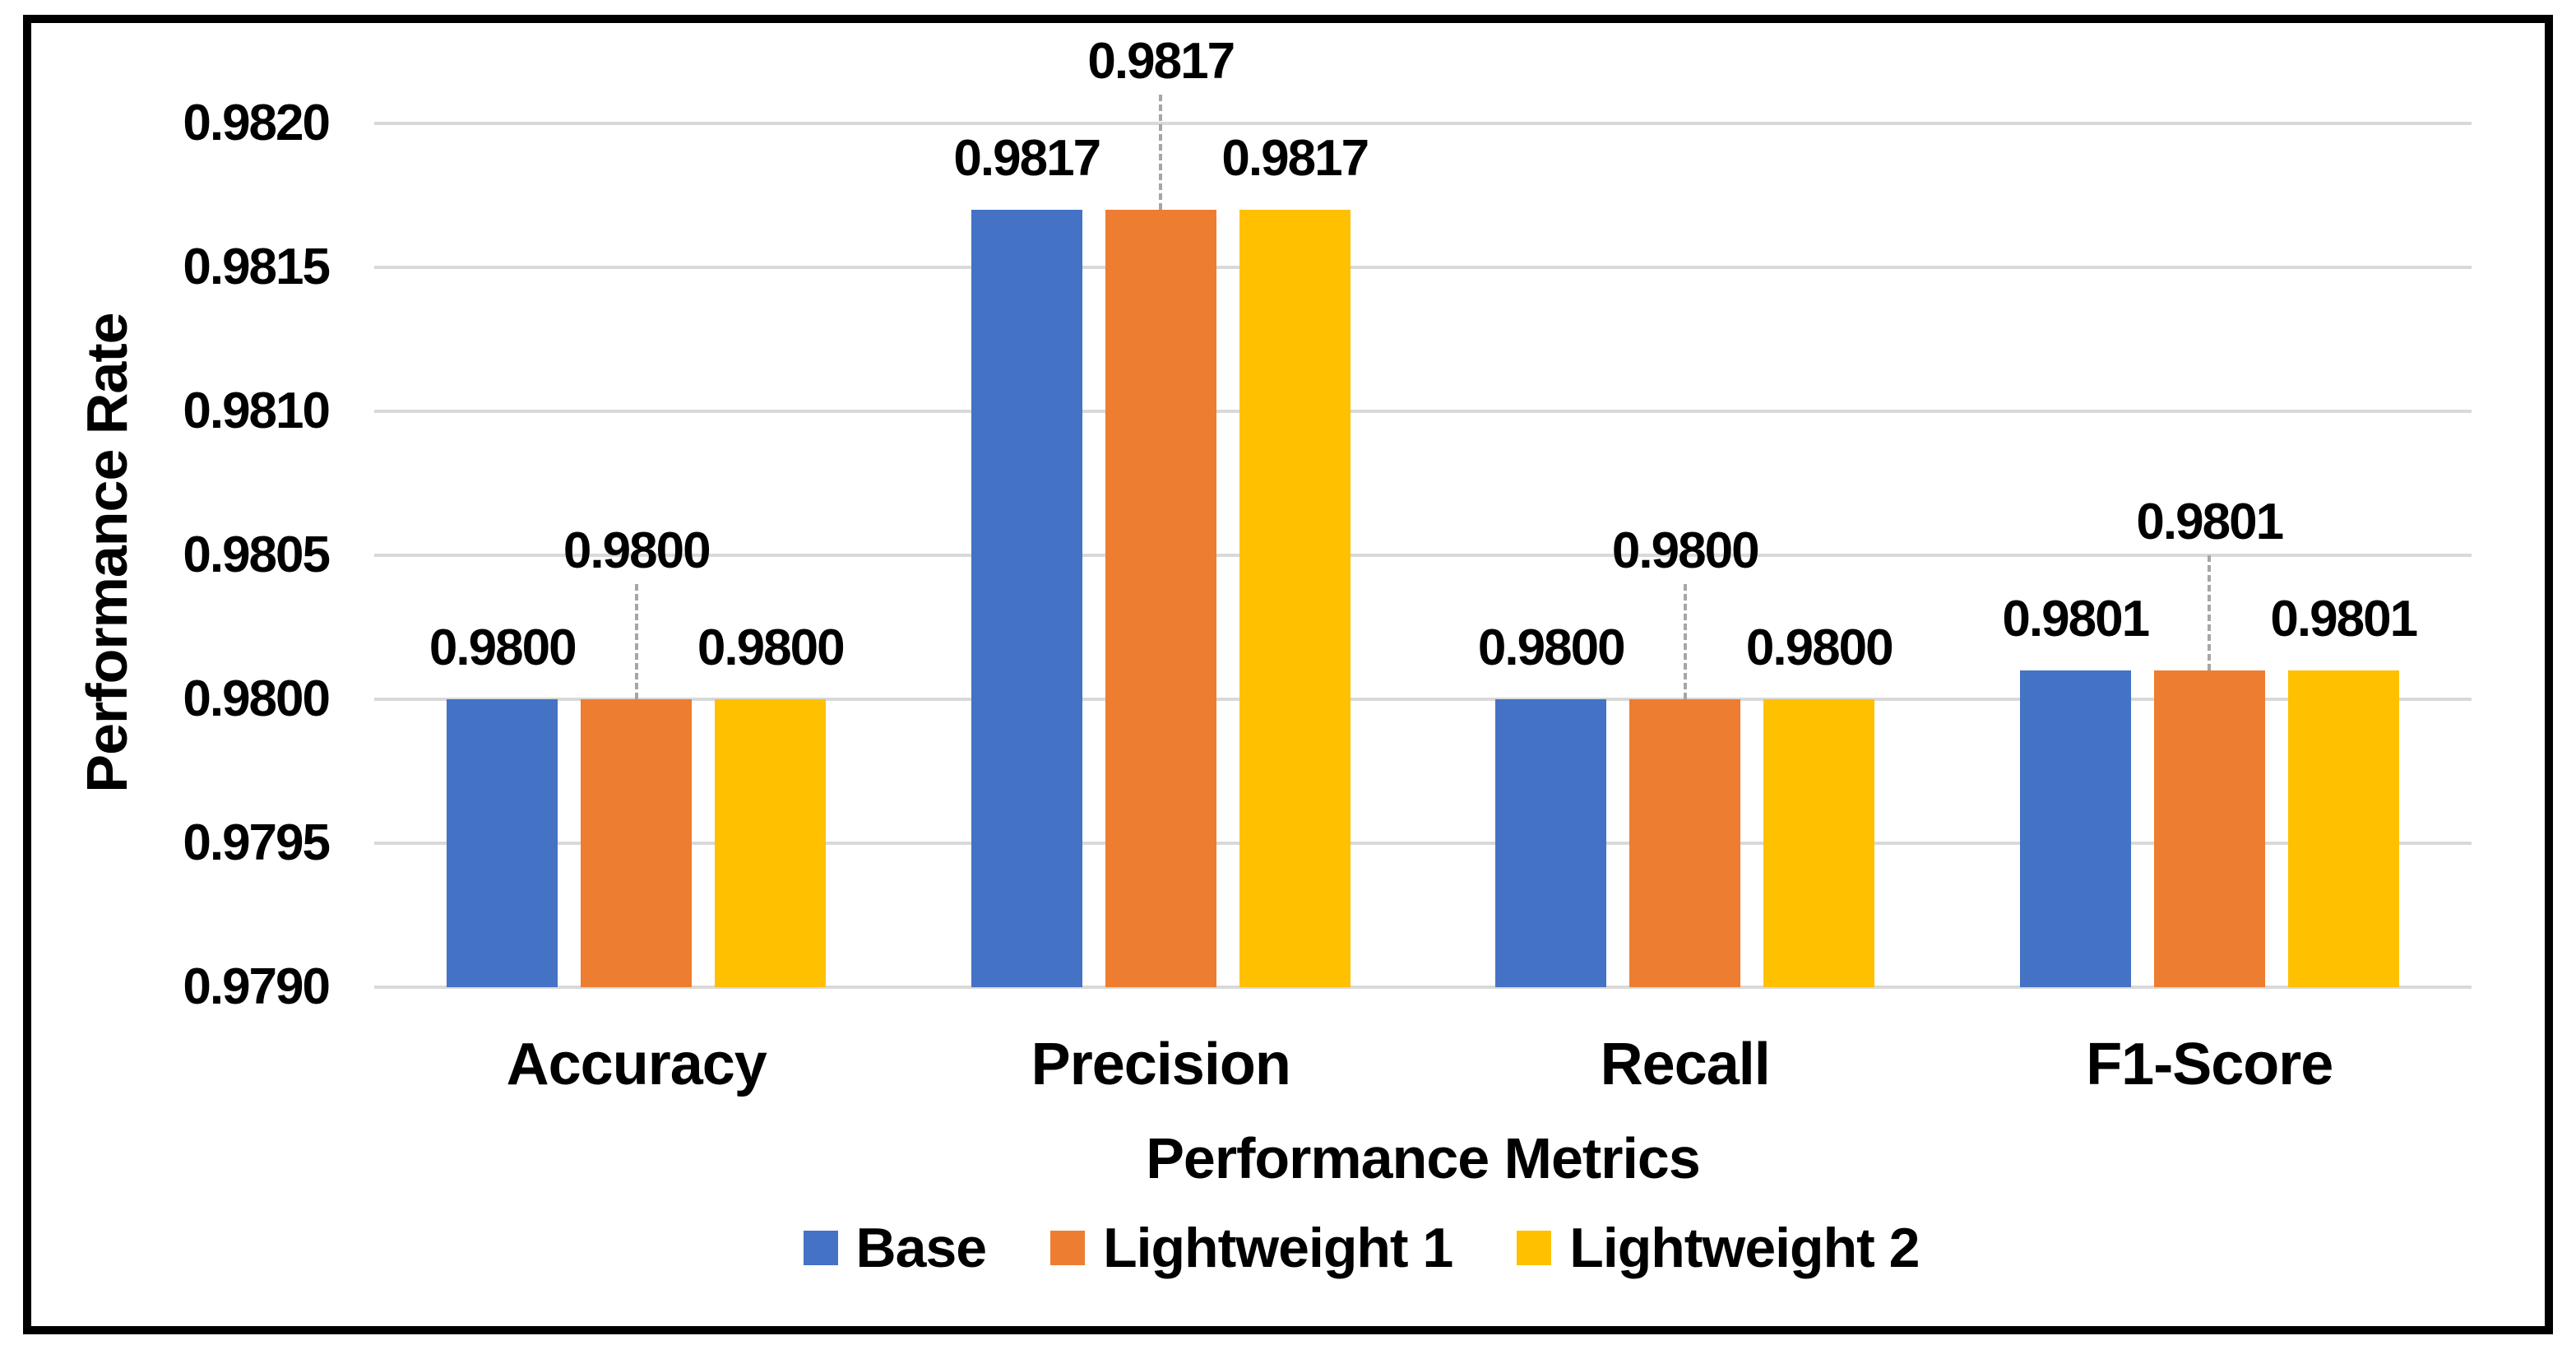 This screenshot has height=1359, width=2576. Describe the element at coordinates (257, 842) in the screenshot. I see `y-tick-label-0.9795: 0.9795` at that location.